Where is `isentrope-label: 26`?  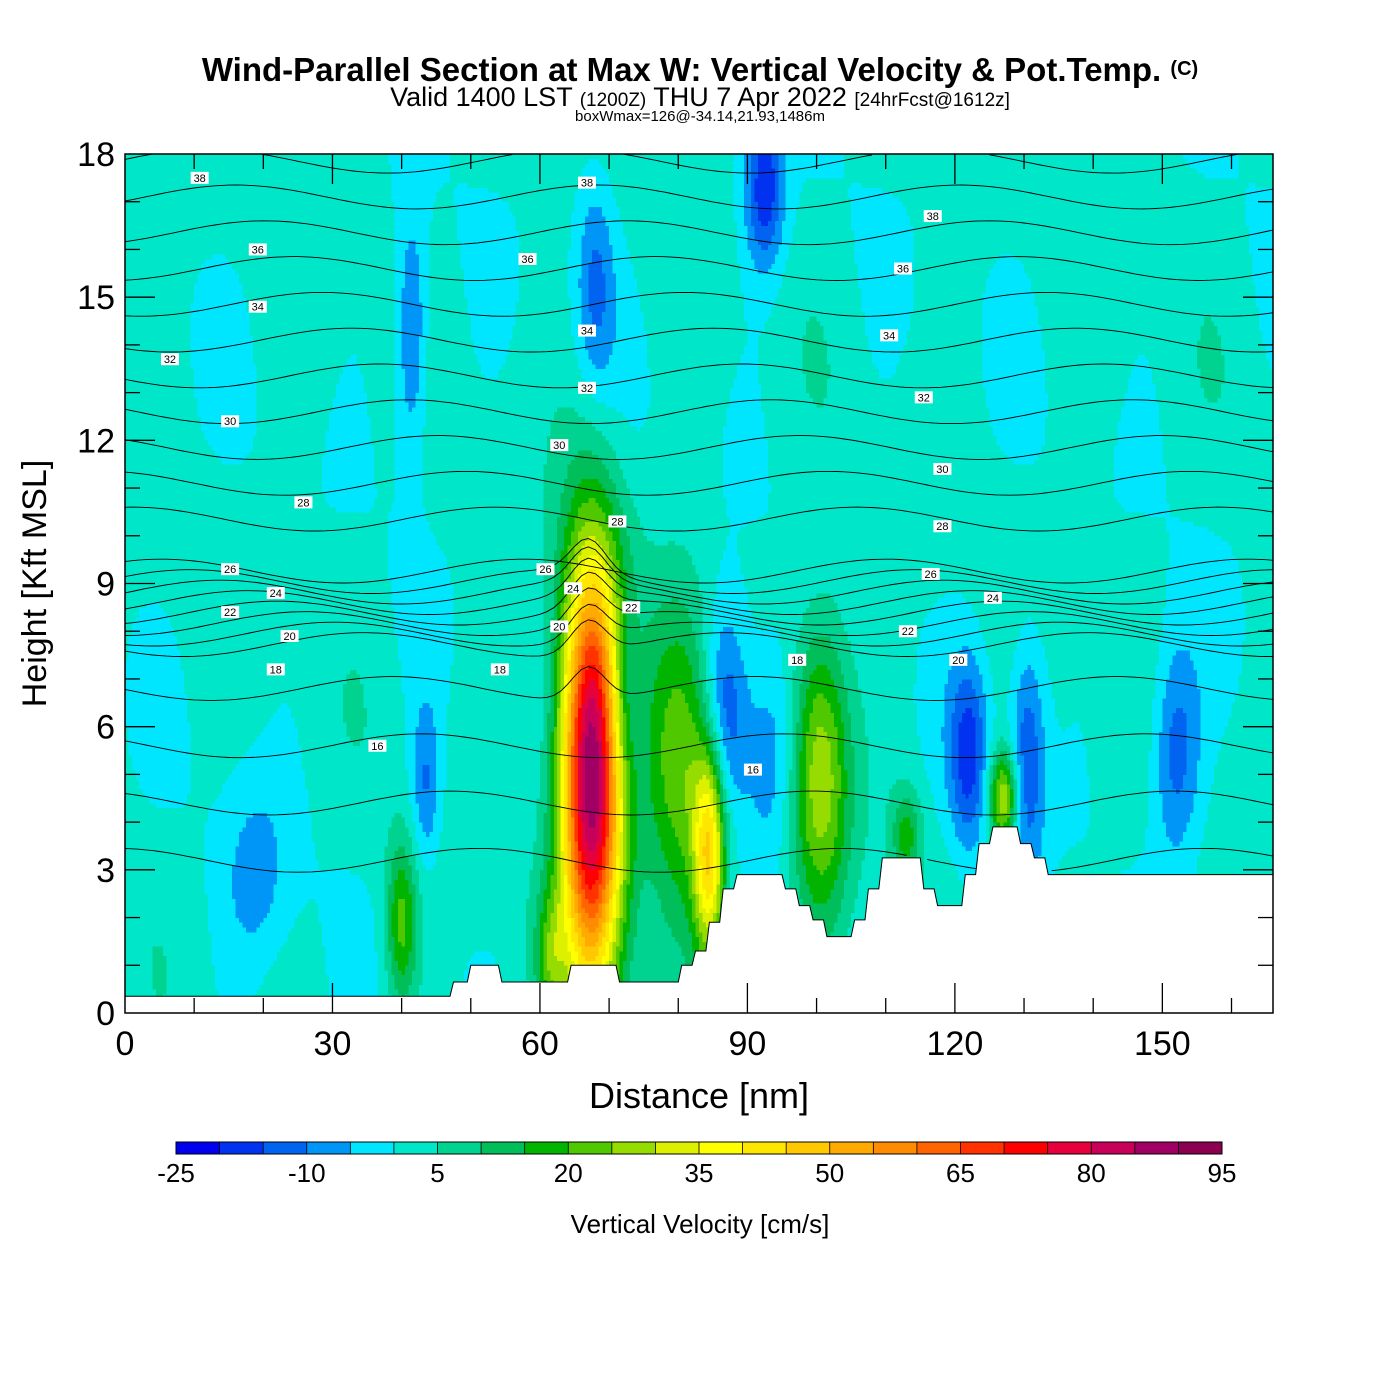
isentrope-label: 26 is located at coordinates (931, 575).